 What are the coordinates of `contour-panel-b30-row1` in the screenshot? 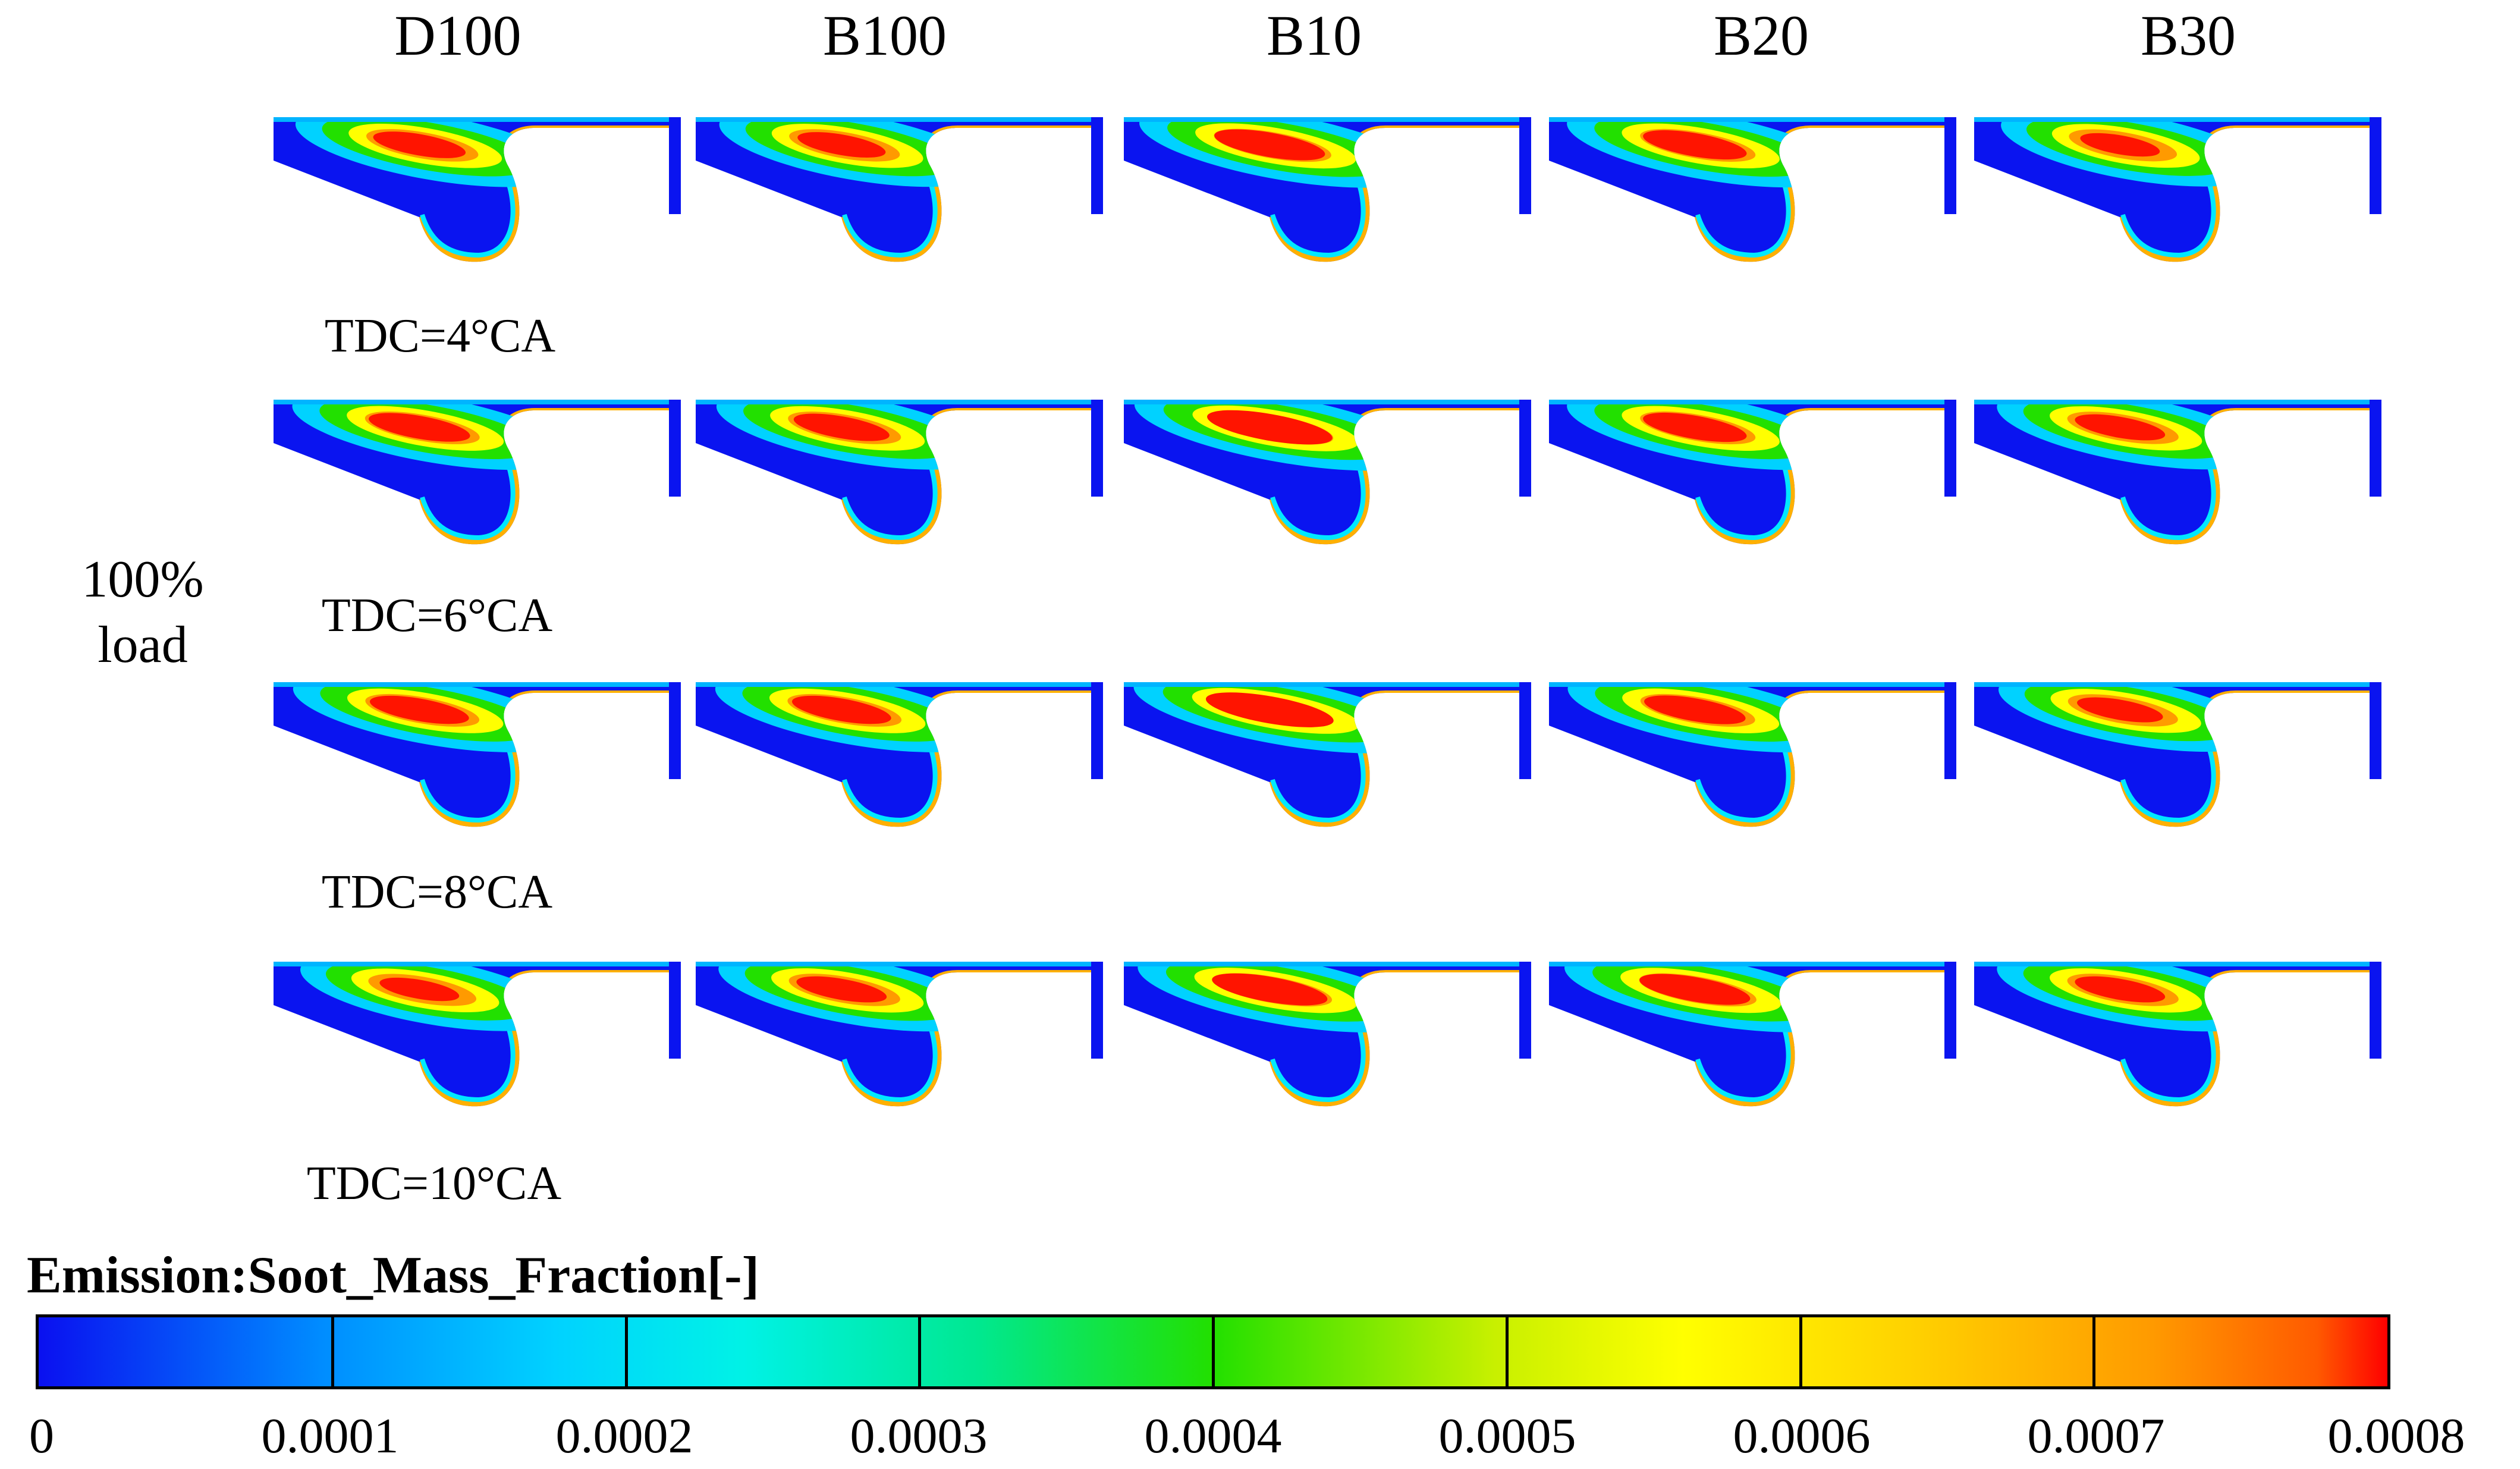 It's located at (2179, 199).